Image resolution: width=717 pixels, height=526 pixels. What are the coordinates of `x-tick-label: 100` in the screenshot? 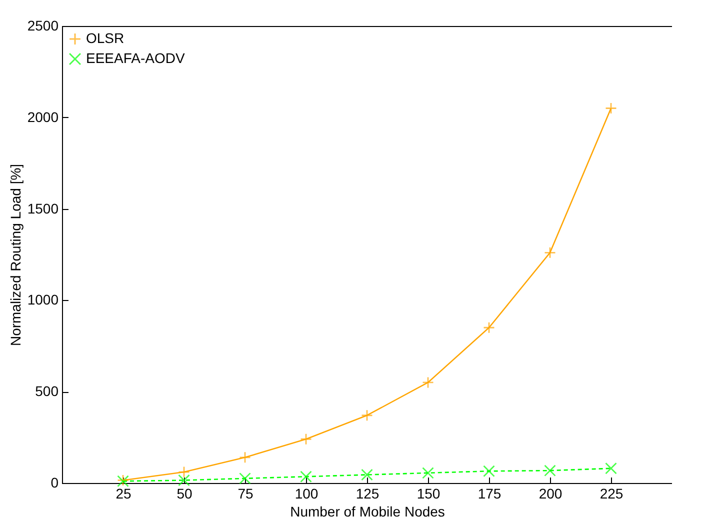 It's located at (306, 494).